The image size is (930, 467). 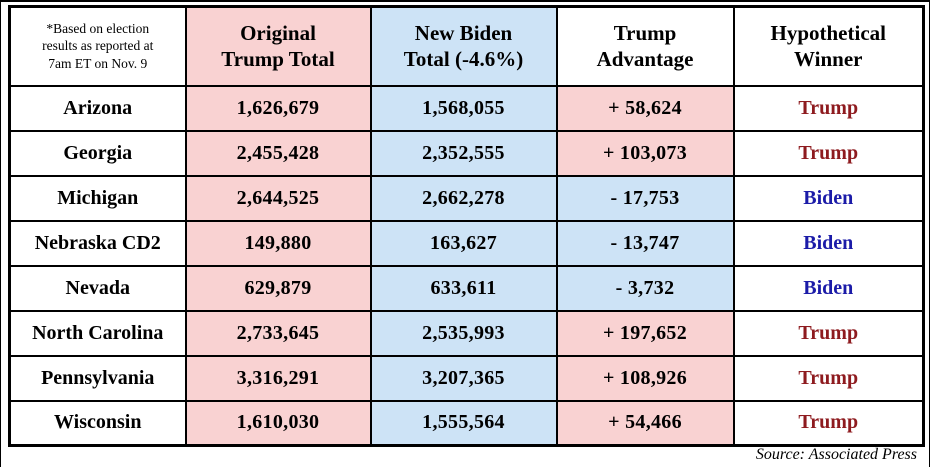 What do you see at coordinates (645, 378) in the screenshot?
I see `trump-advantage-value: + 108,926` at bounding box center [645, 378].